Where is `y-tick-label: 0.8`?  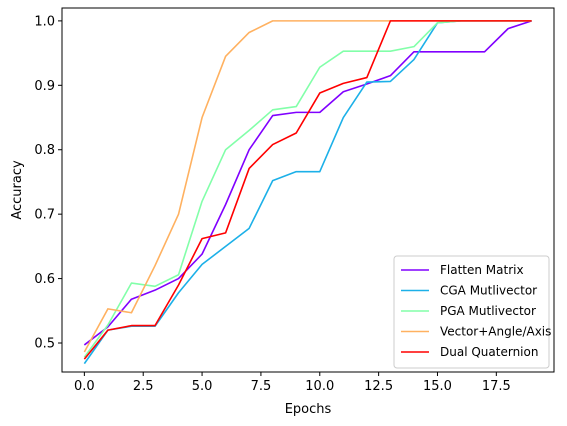 y-tick-label: 0.8 is located at coordinates (44, 150).